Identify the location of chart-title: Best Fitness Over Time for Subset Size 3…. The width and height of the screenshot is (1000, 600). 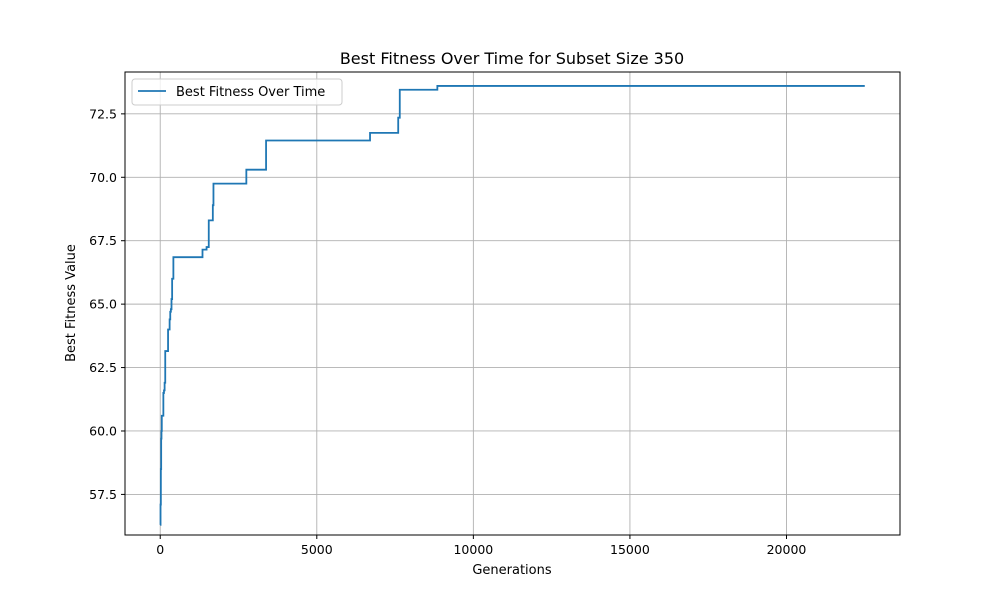
(512, 58).